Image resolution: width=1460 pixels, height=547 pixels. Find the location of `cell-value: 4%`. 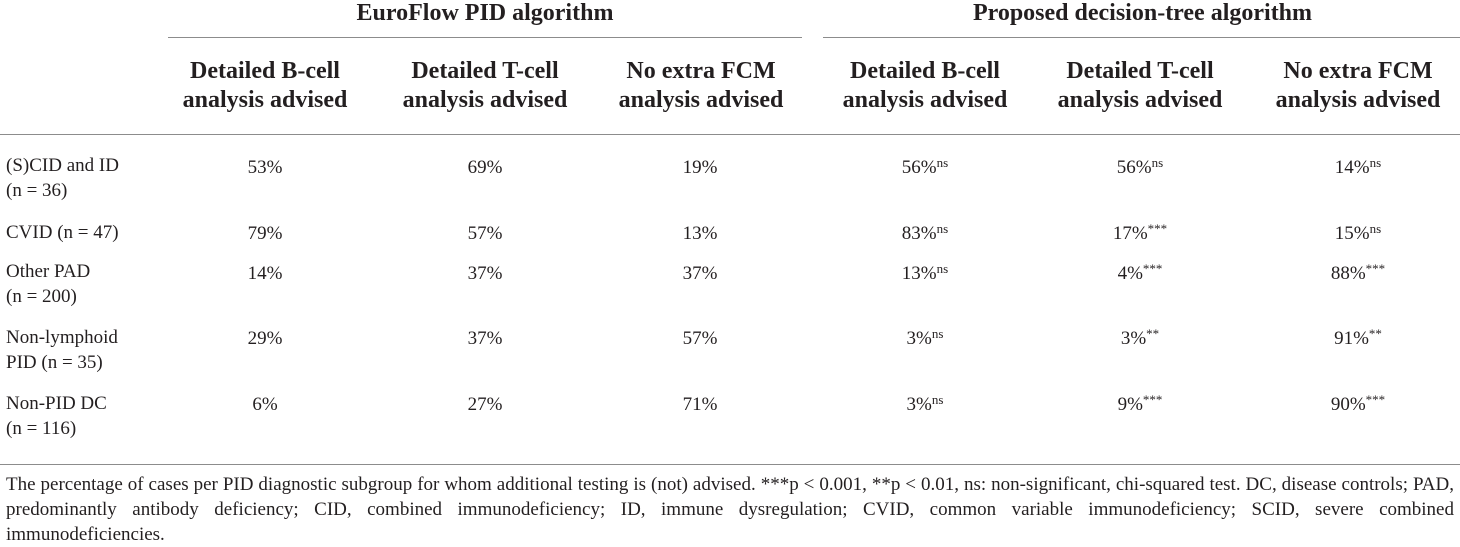

cell-value: 4% is located at coordinates (1130, 273).